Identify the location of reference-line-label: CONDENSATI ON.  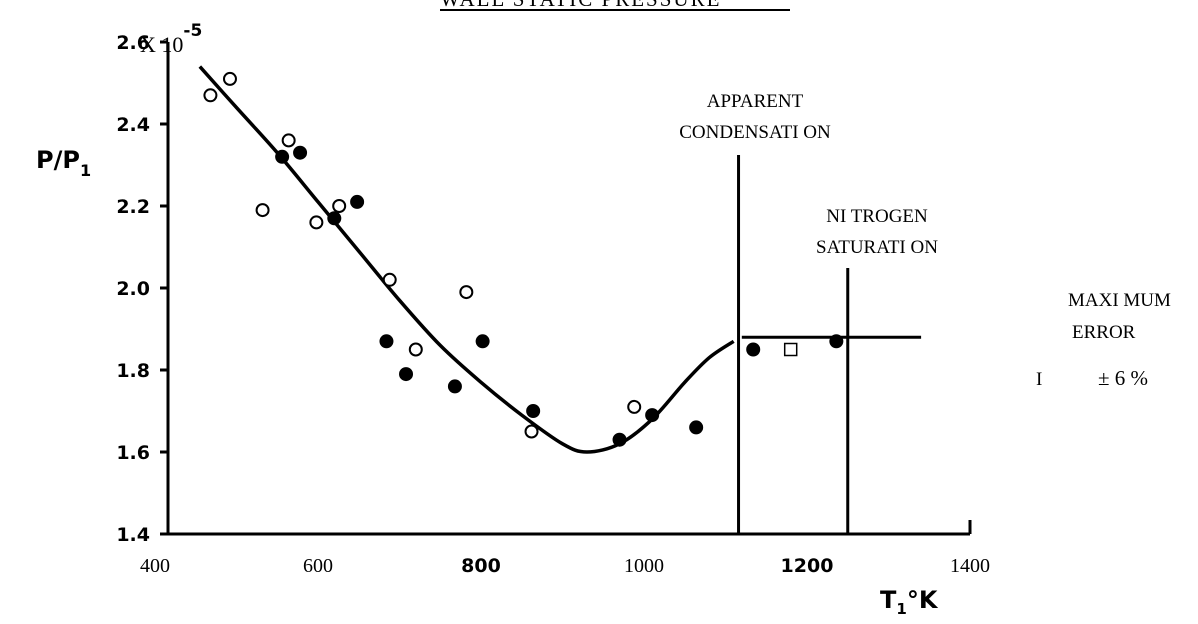
(755, 132).